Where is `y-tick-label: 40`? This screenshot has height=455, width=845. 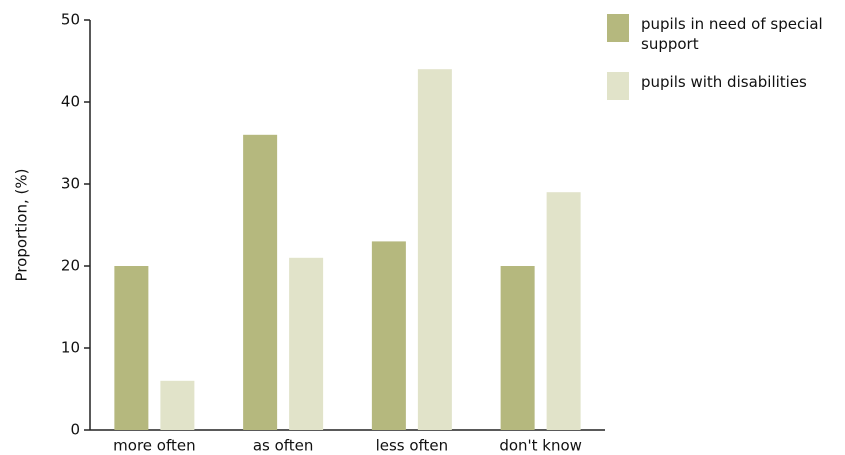 y-tick-label: 40 is located at coordinates (70, 102).